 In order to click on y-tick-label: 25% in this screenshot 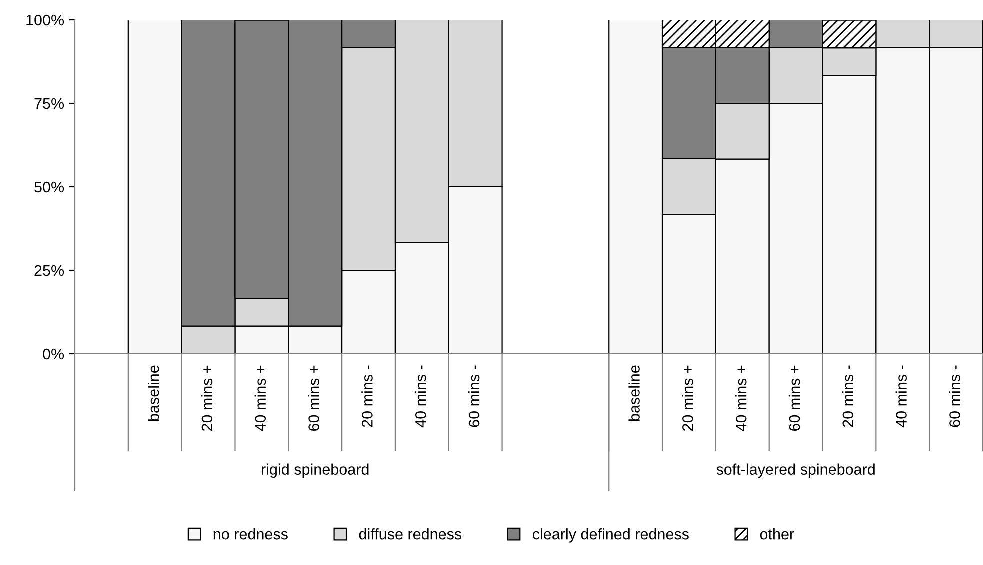, I will do `click(49, 270)`.